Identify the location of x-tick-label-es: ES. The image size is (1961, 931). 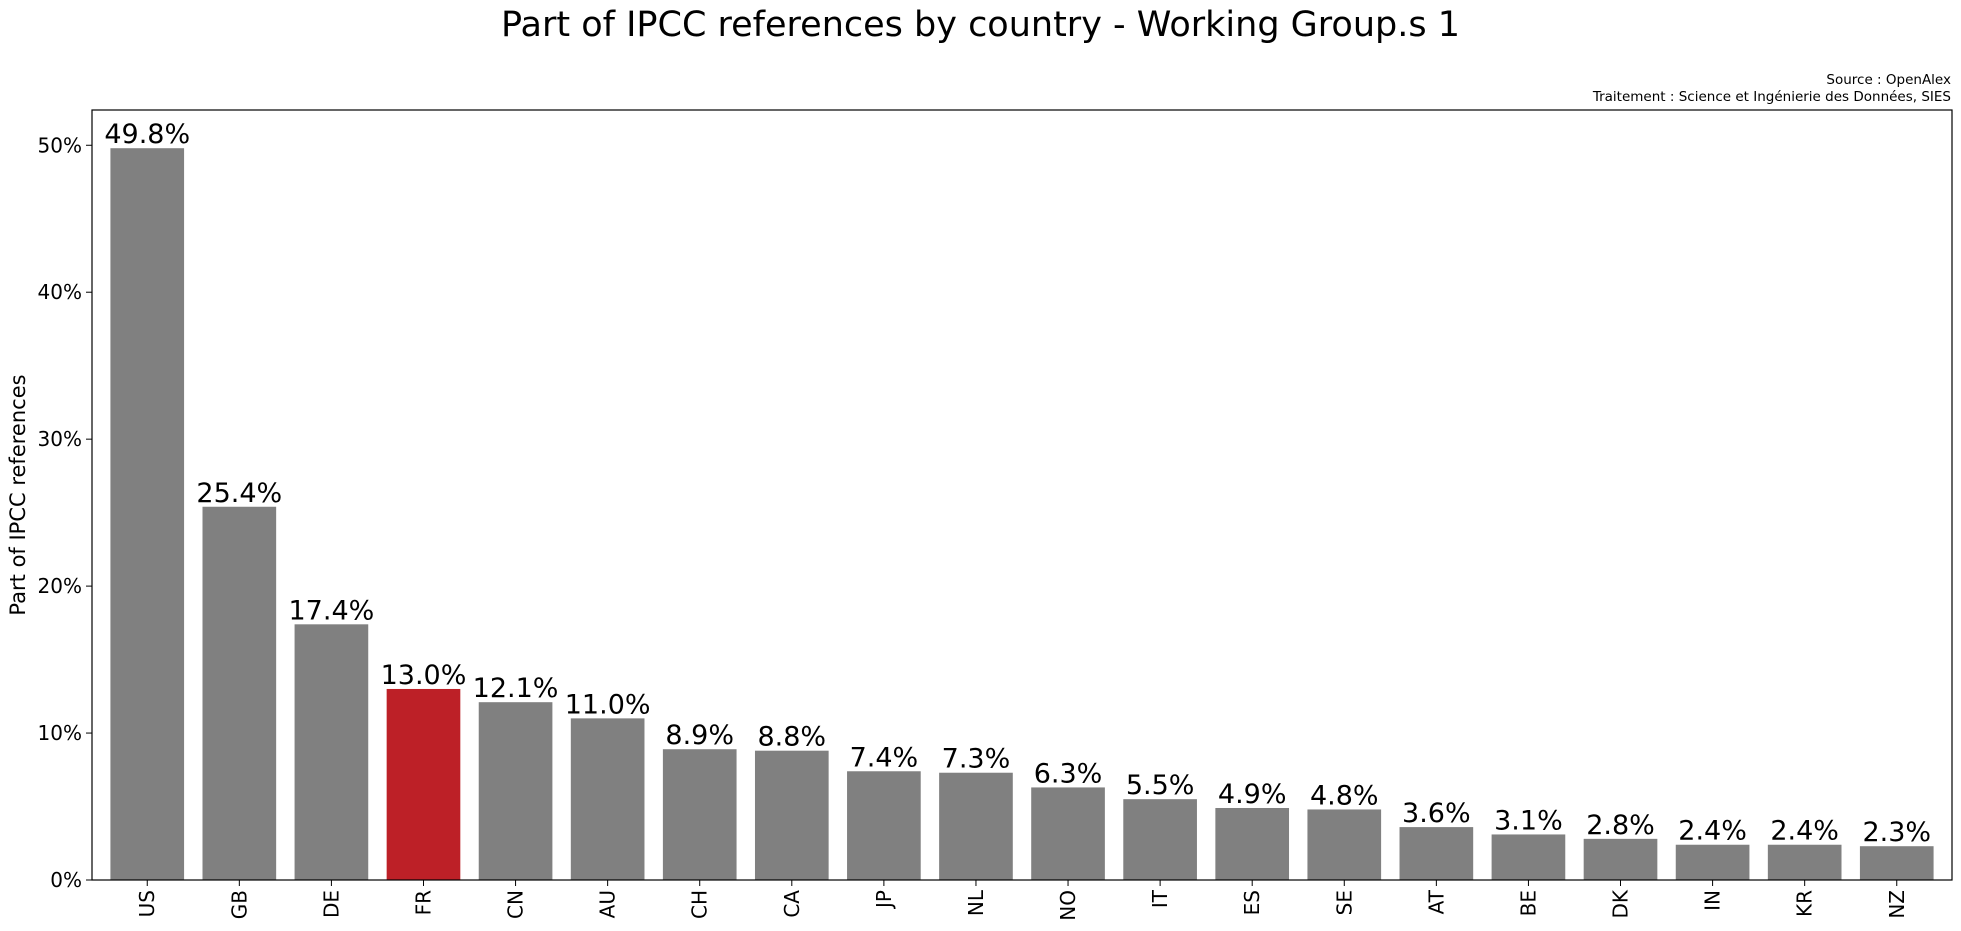
(1252, 902).